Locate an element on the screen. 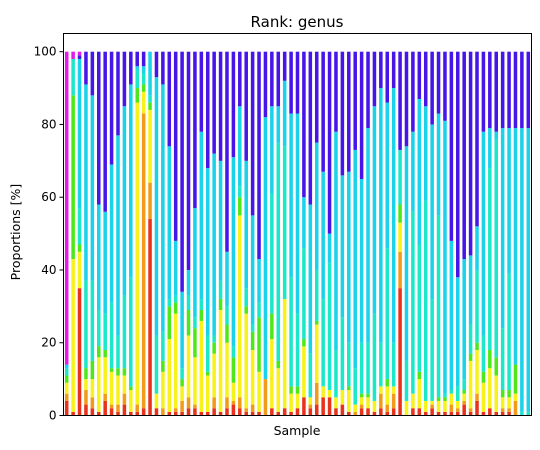 The height and width of the screenshot is (450, 540). y-axis-label: Proportions [%] is located at coordinates (15, 232).